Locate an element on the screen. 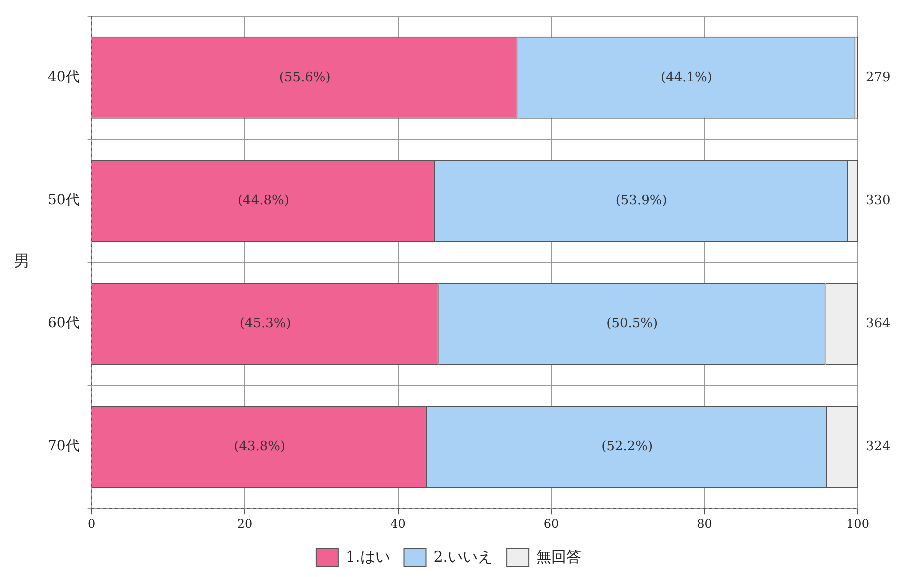 This screenshot has height=577, width=903. x-tick-label: 0 is located at coordinates (92, 523).